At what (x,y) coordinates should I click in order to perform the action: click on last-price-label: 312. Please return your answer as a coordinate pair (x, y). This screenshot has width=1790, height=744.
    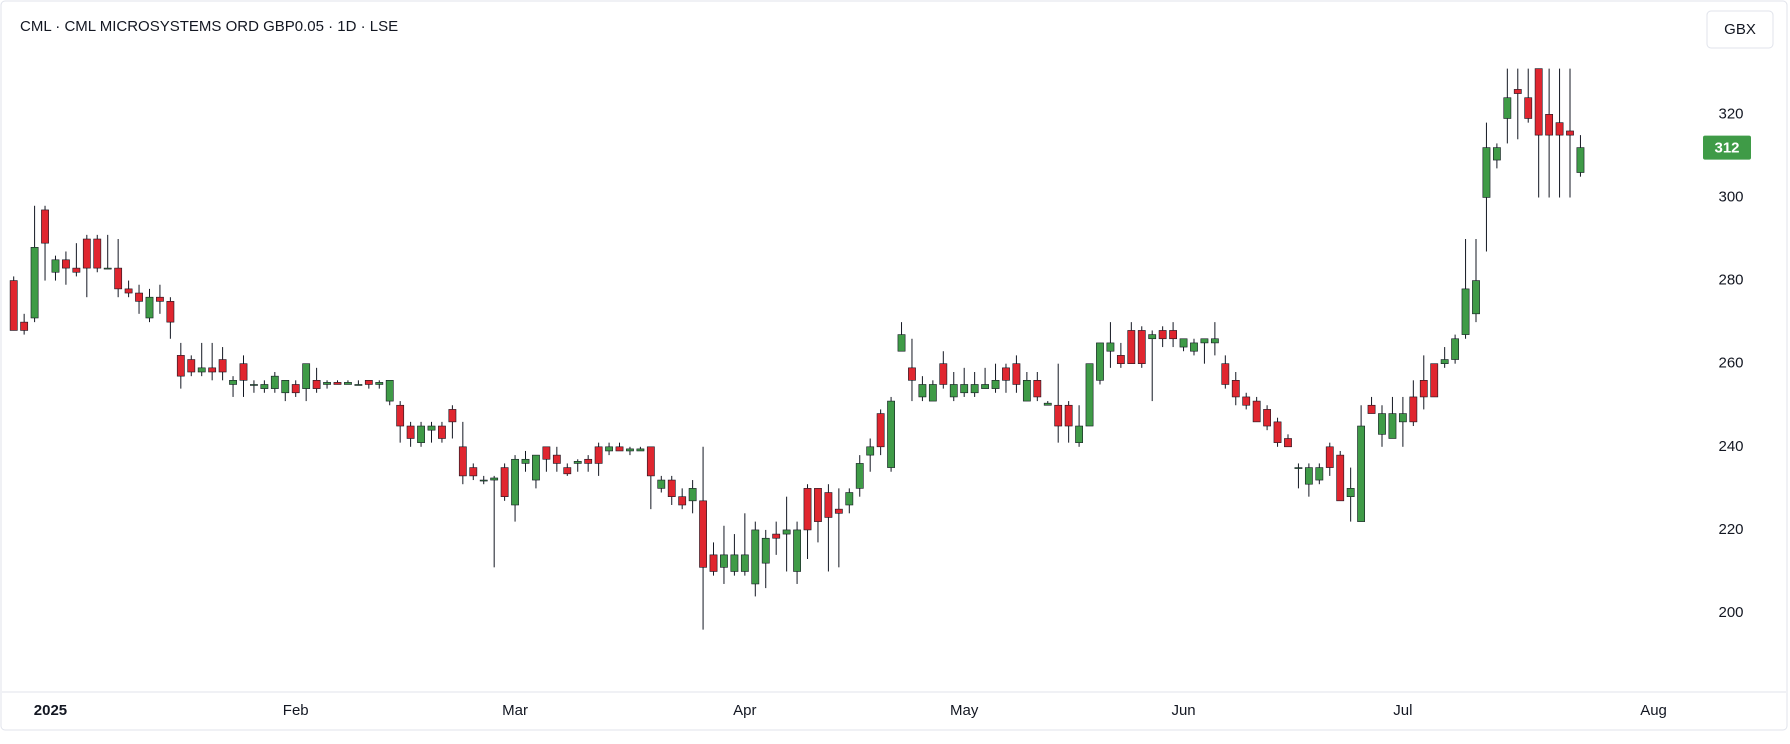
    Looking at the image, I should click on (1726, 148).